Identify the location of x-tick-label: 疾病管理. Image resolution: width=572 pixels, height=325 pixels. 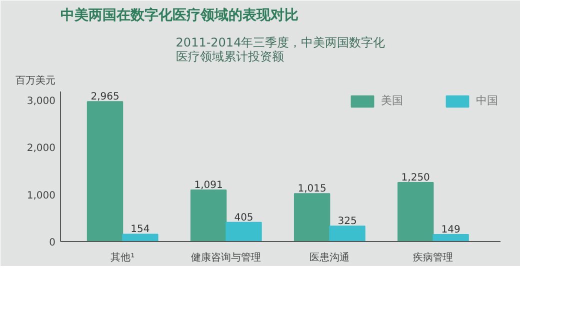
(433, 258).